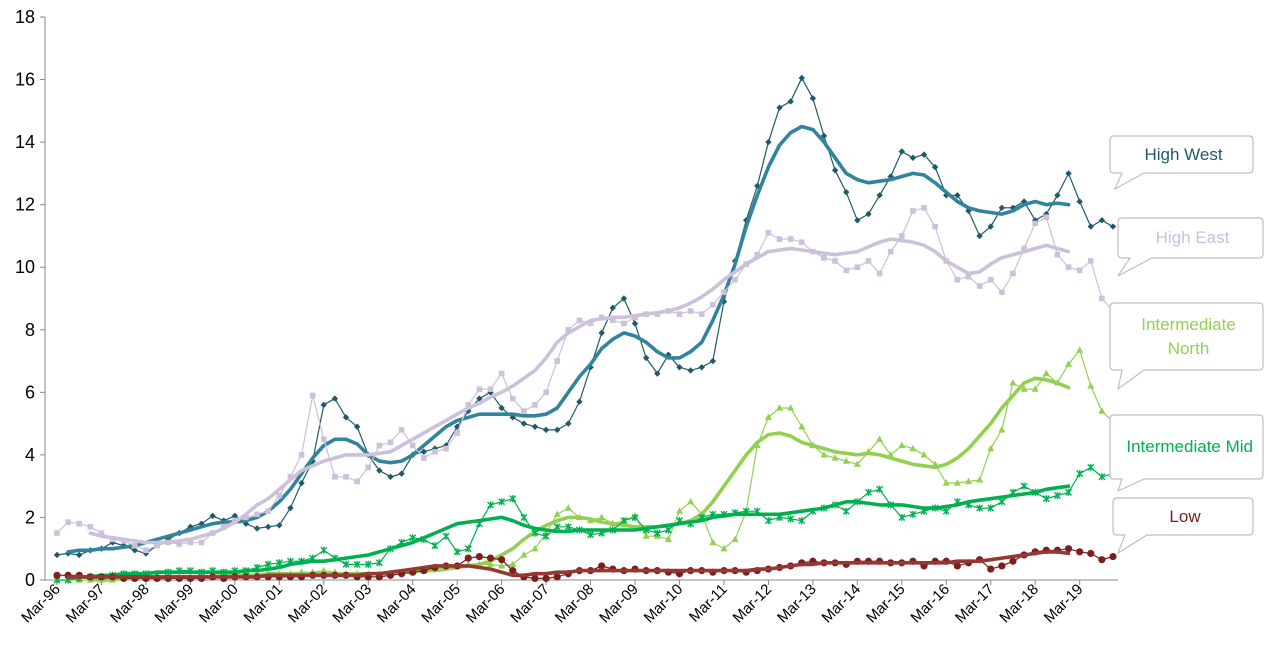 The height and width of the screenshot is (656, 1274). I want to click on legend-label: High East, so click(1192, 237).